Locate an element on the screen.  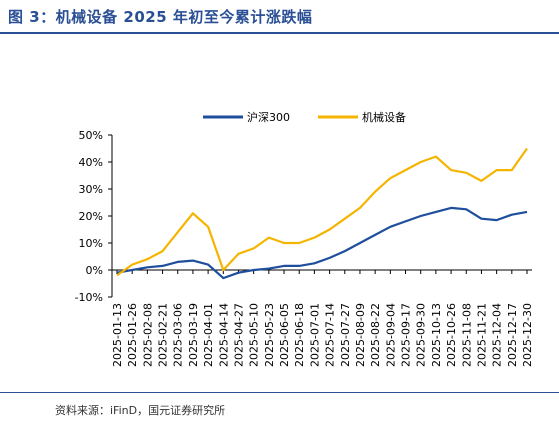
y-tick-label: 10% is located at coordinates (91, 243).